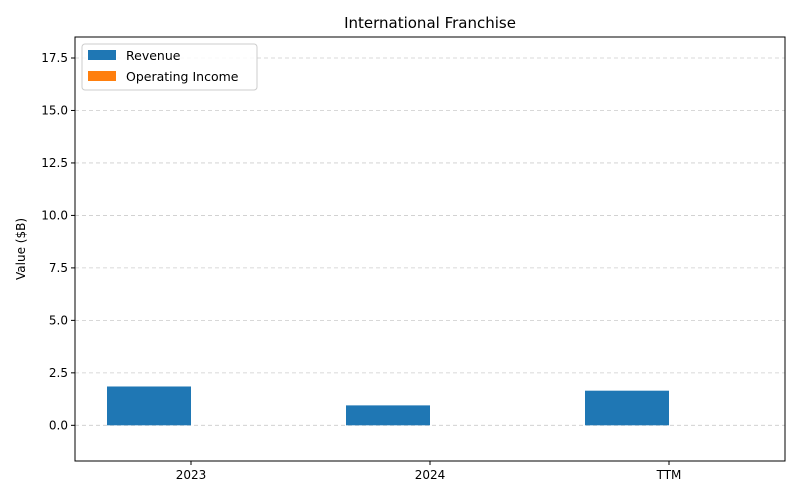 The height and width of the screenshot is (500, 800). I want to click on legend: Revenue Operating Income, so click(169, 67).